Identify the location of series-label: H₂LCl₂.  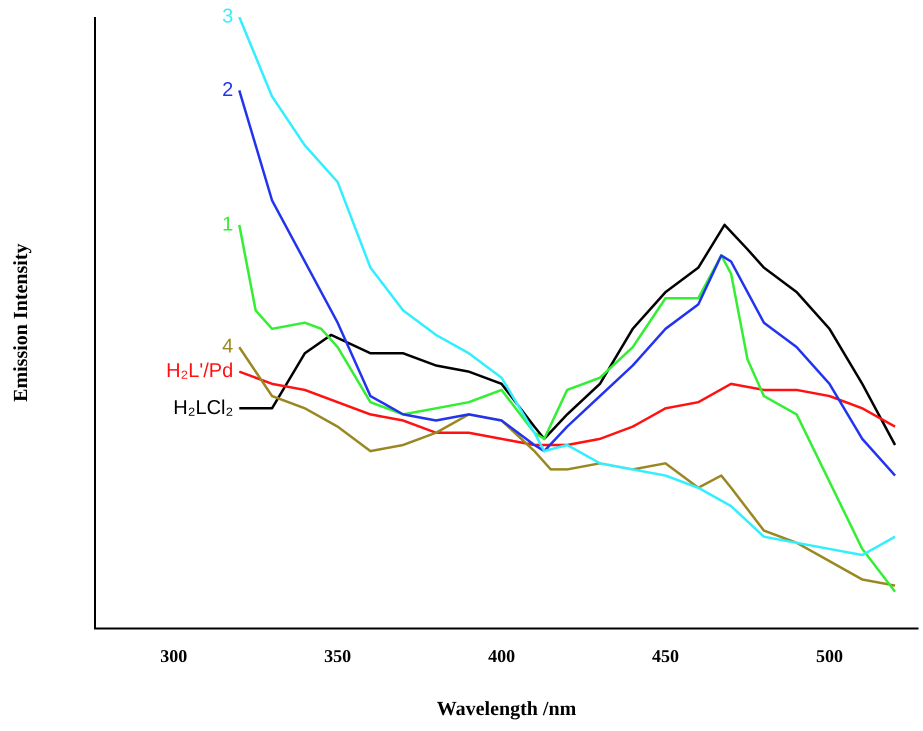
(203, 407).